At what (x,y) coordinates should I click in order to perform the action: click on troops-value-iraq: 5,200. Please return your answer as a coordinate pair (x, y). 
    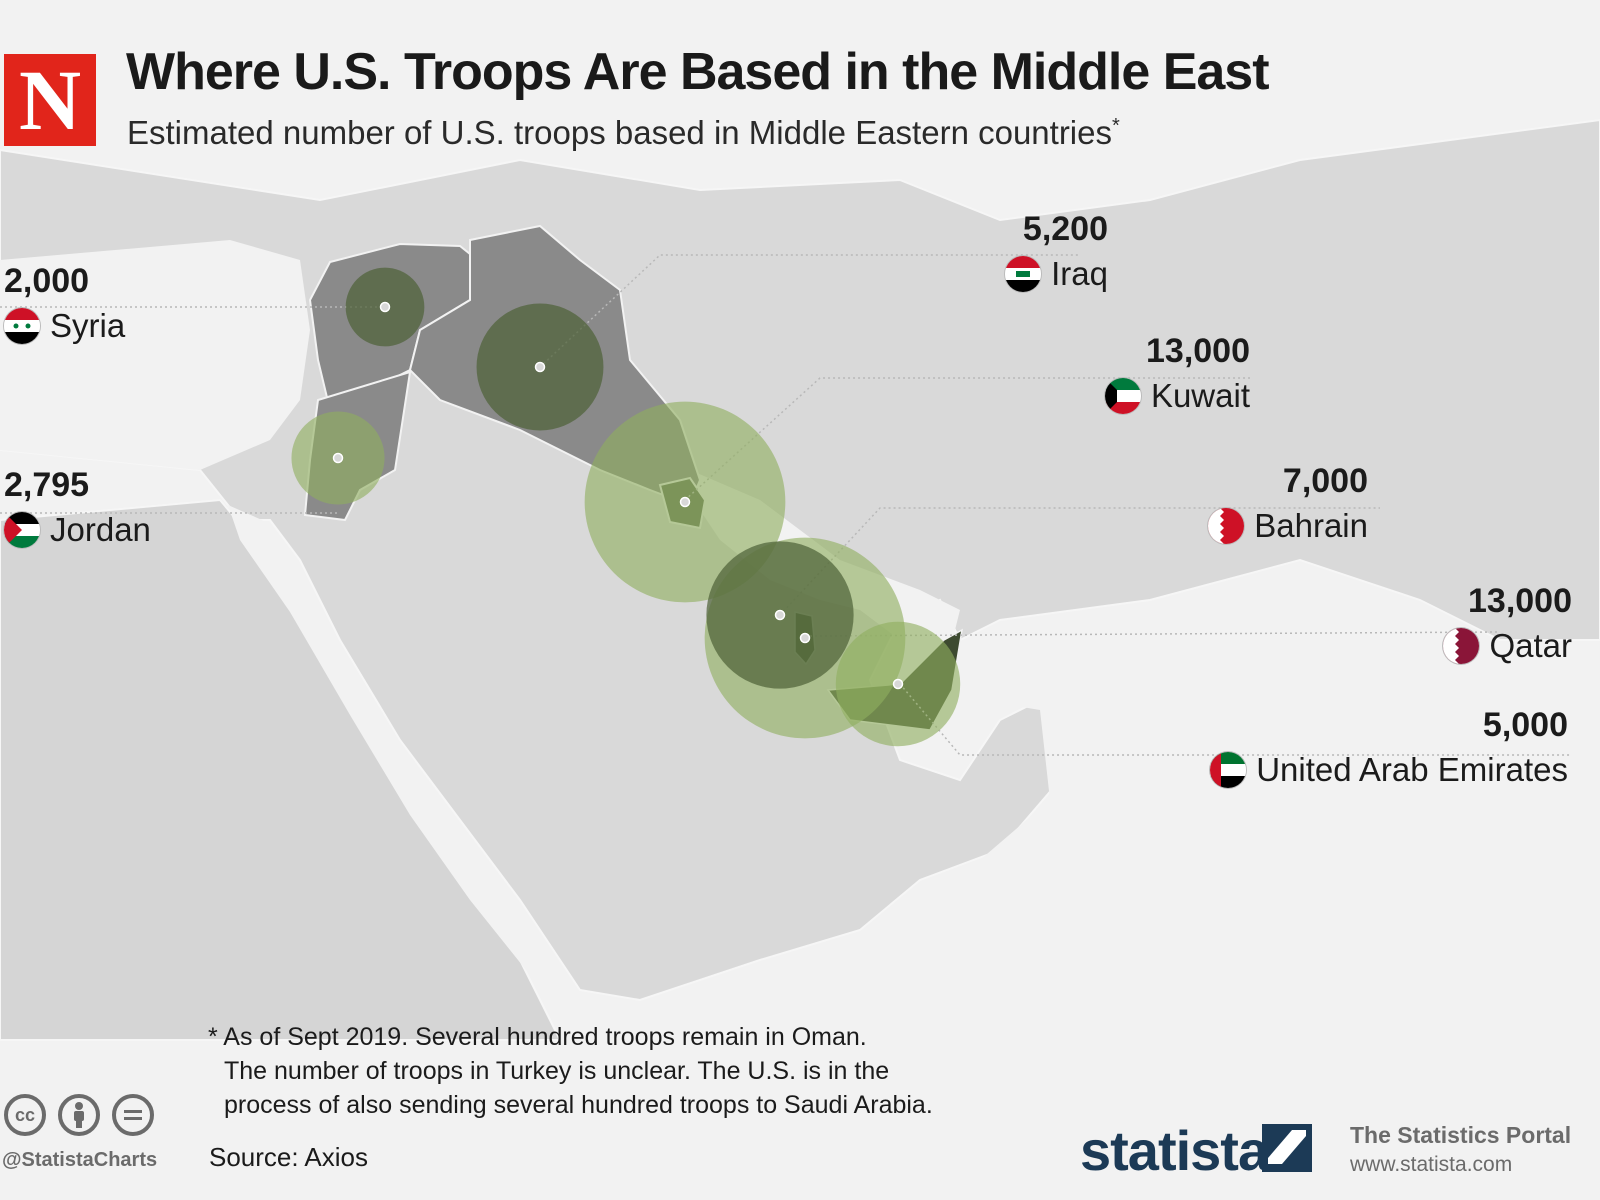
    Looking at the image, I should click on (1065, 229).